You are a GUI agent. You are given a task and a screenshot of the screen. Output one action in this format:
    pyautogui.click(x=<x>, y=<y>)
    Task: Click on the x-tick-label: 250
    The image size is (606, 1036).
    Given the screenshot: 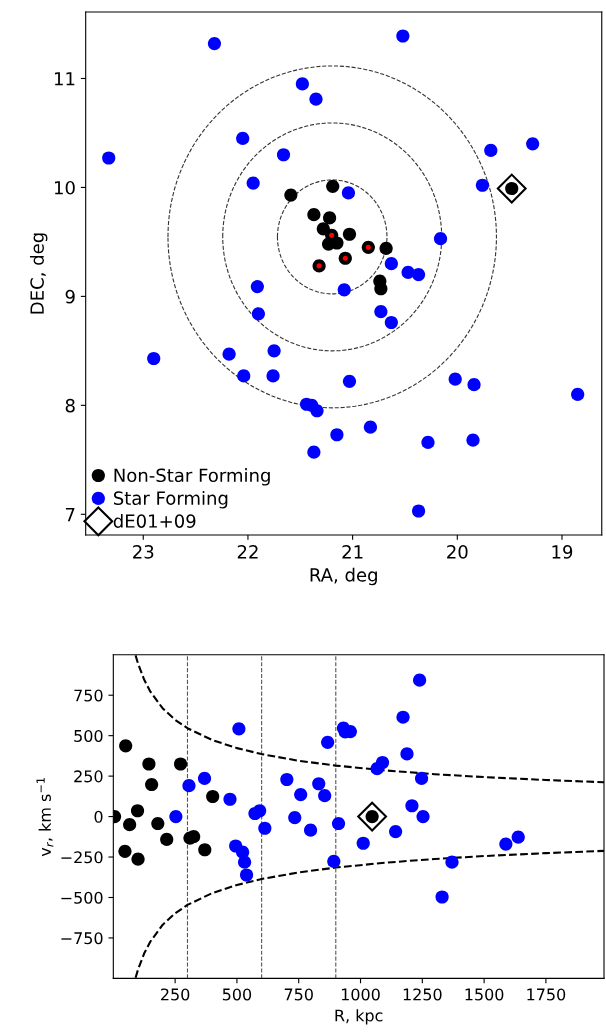 What is the action you would take?
    pyautogui.click(x=175, y=994)
    